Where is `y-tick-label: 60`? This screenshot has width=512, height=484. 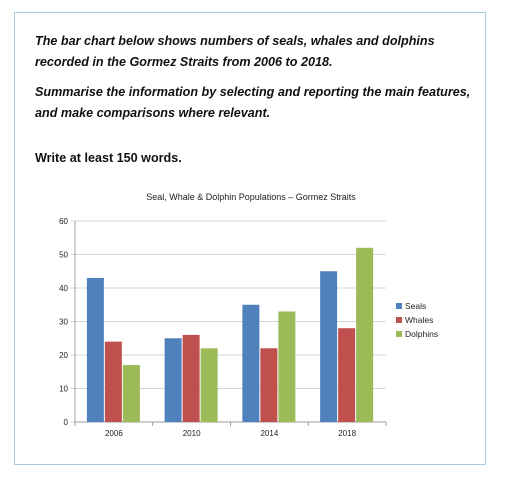 y-tick-label: 60 is located at coordinates (63, 221).